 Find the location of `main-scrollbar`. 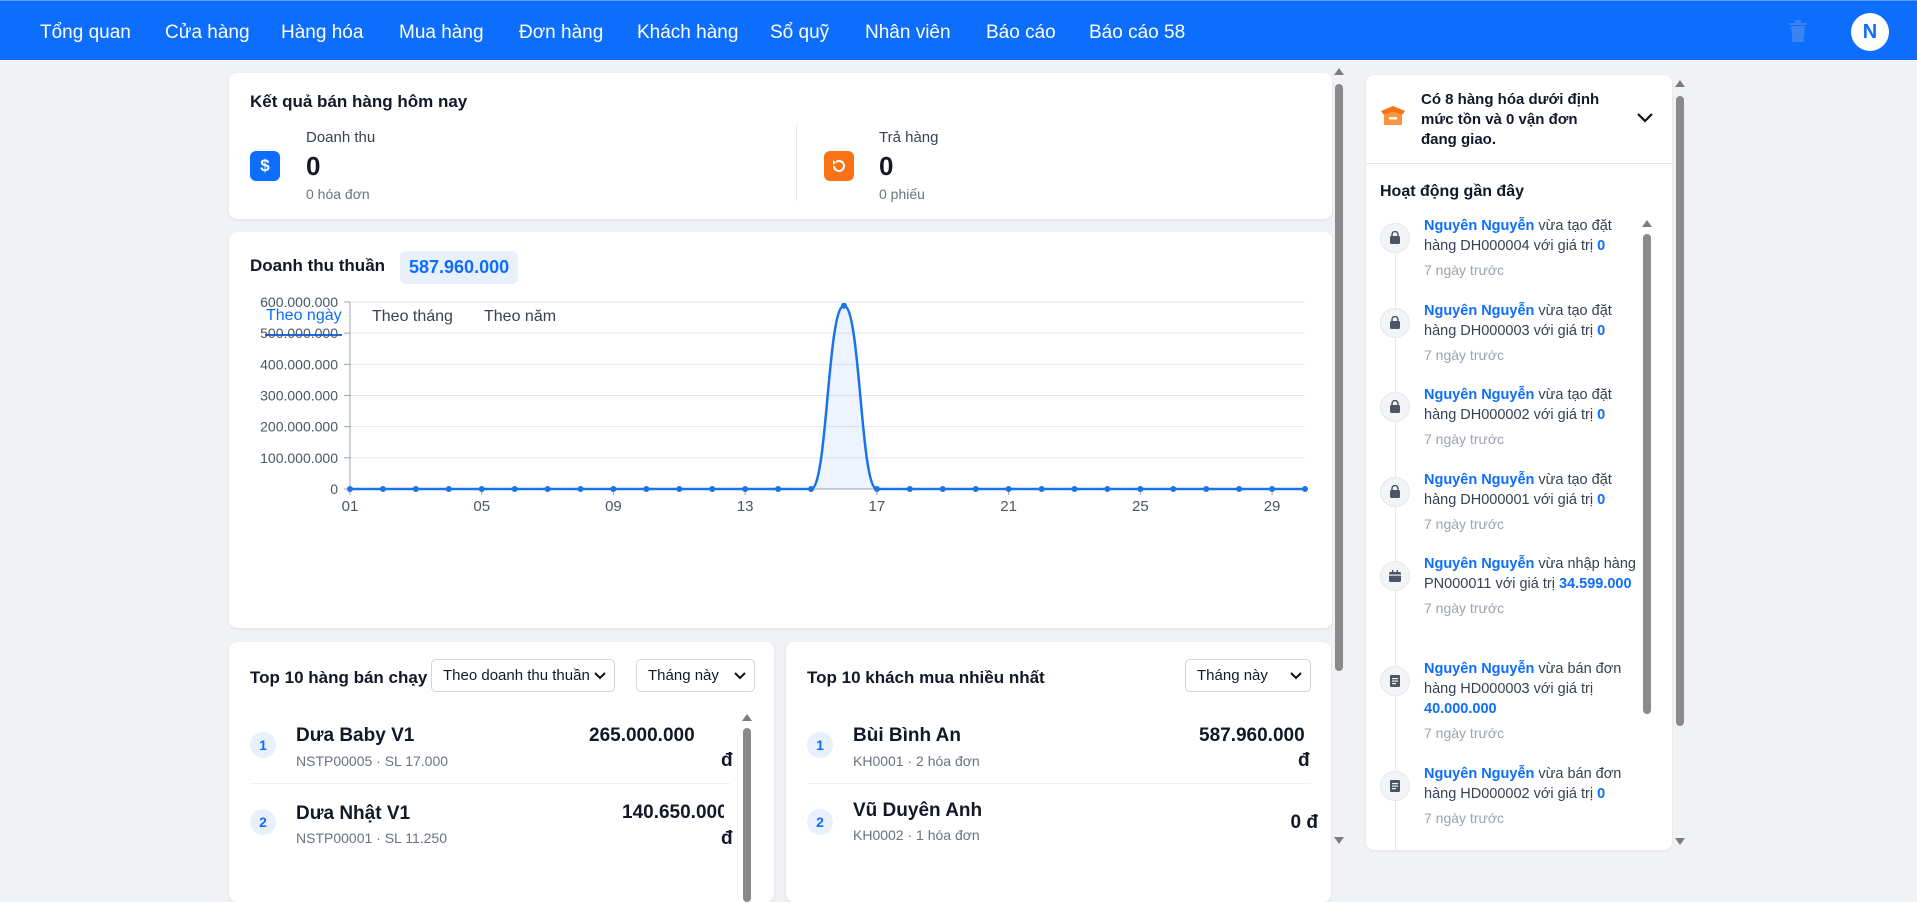

main-scrollbar is located at coordinates (1339, 457).